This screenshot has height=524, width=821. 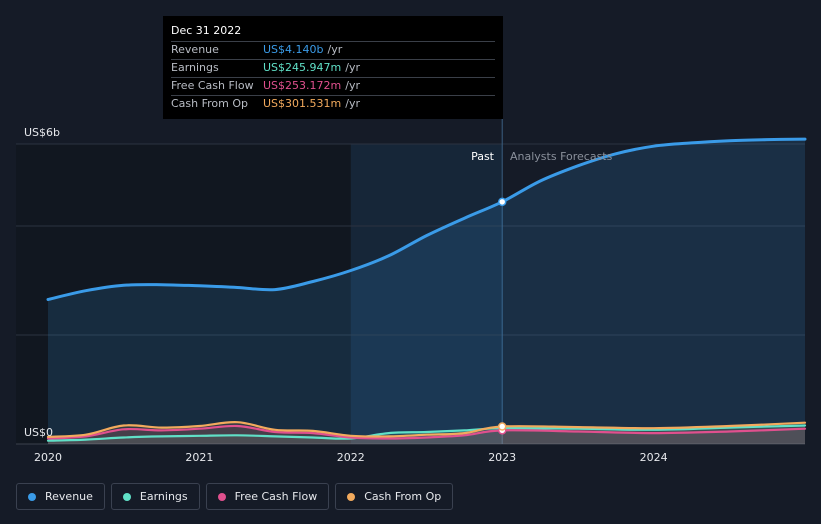 I want to click on forecast-label: Analysts Forecasts, so click(x=561, y=156).